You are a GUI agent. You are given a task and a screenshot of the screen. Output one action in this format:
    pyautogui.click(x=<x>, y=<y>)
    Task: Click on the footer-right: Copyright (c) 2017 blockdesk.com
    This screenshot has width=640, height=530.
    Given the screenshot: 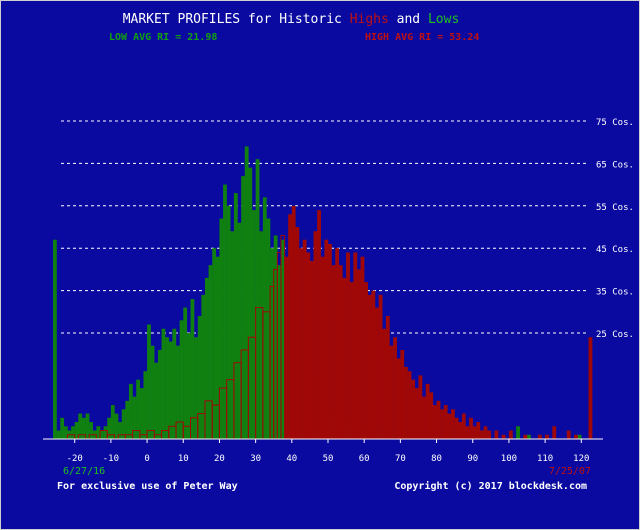 What is the action you would take?
    pyautogui.click(x=490, y=486)
    